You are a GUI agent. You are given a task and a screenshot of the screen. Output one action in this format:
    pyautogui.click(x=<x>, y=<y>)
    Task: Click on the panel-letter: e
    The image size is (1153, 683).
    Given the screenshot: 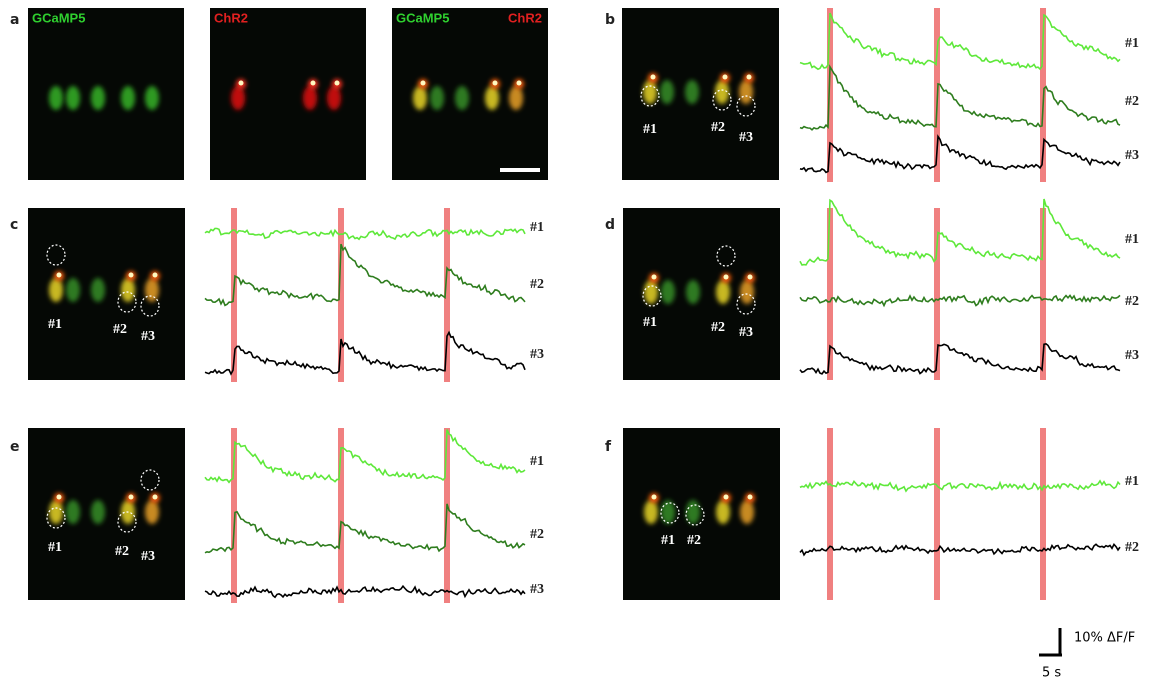 What is the action you would take?
    pyautogui.click(x=15, y=447)
    